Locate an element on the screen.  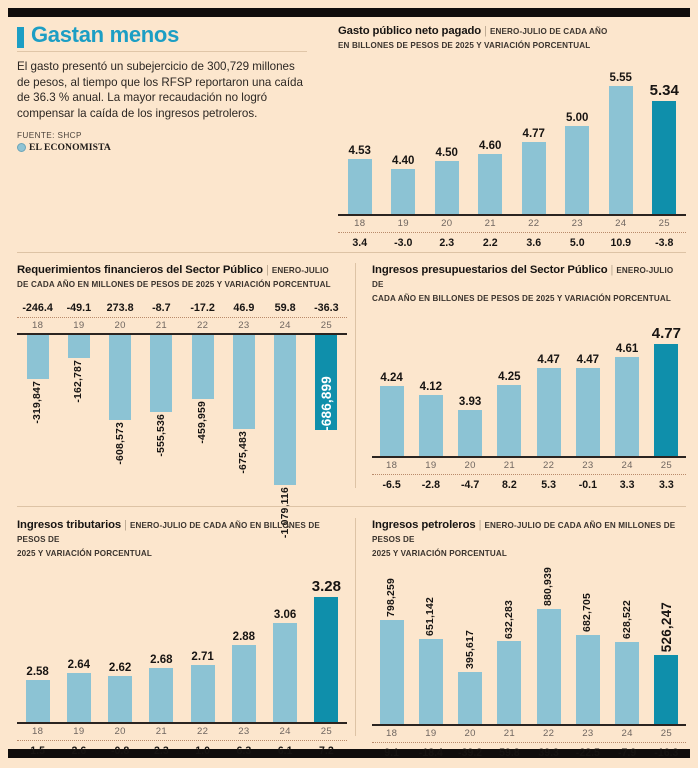
headline-underline is located at coordinates (162, 51).